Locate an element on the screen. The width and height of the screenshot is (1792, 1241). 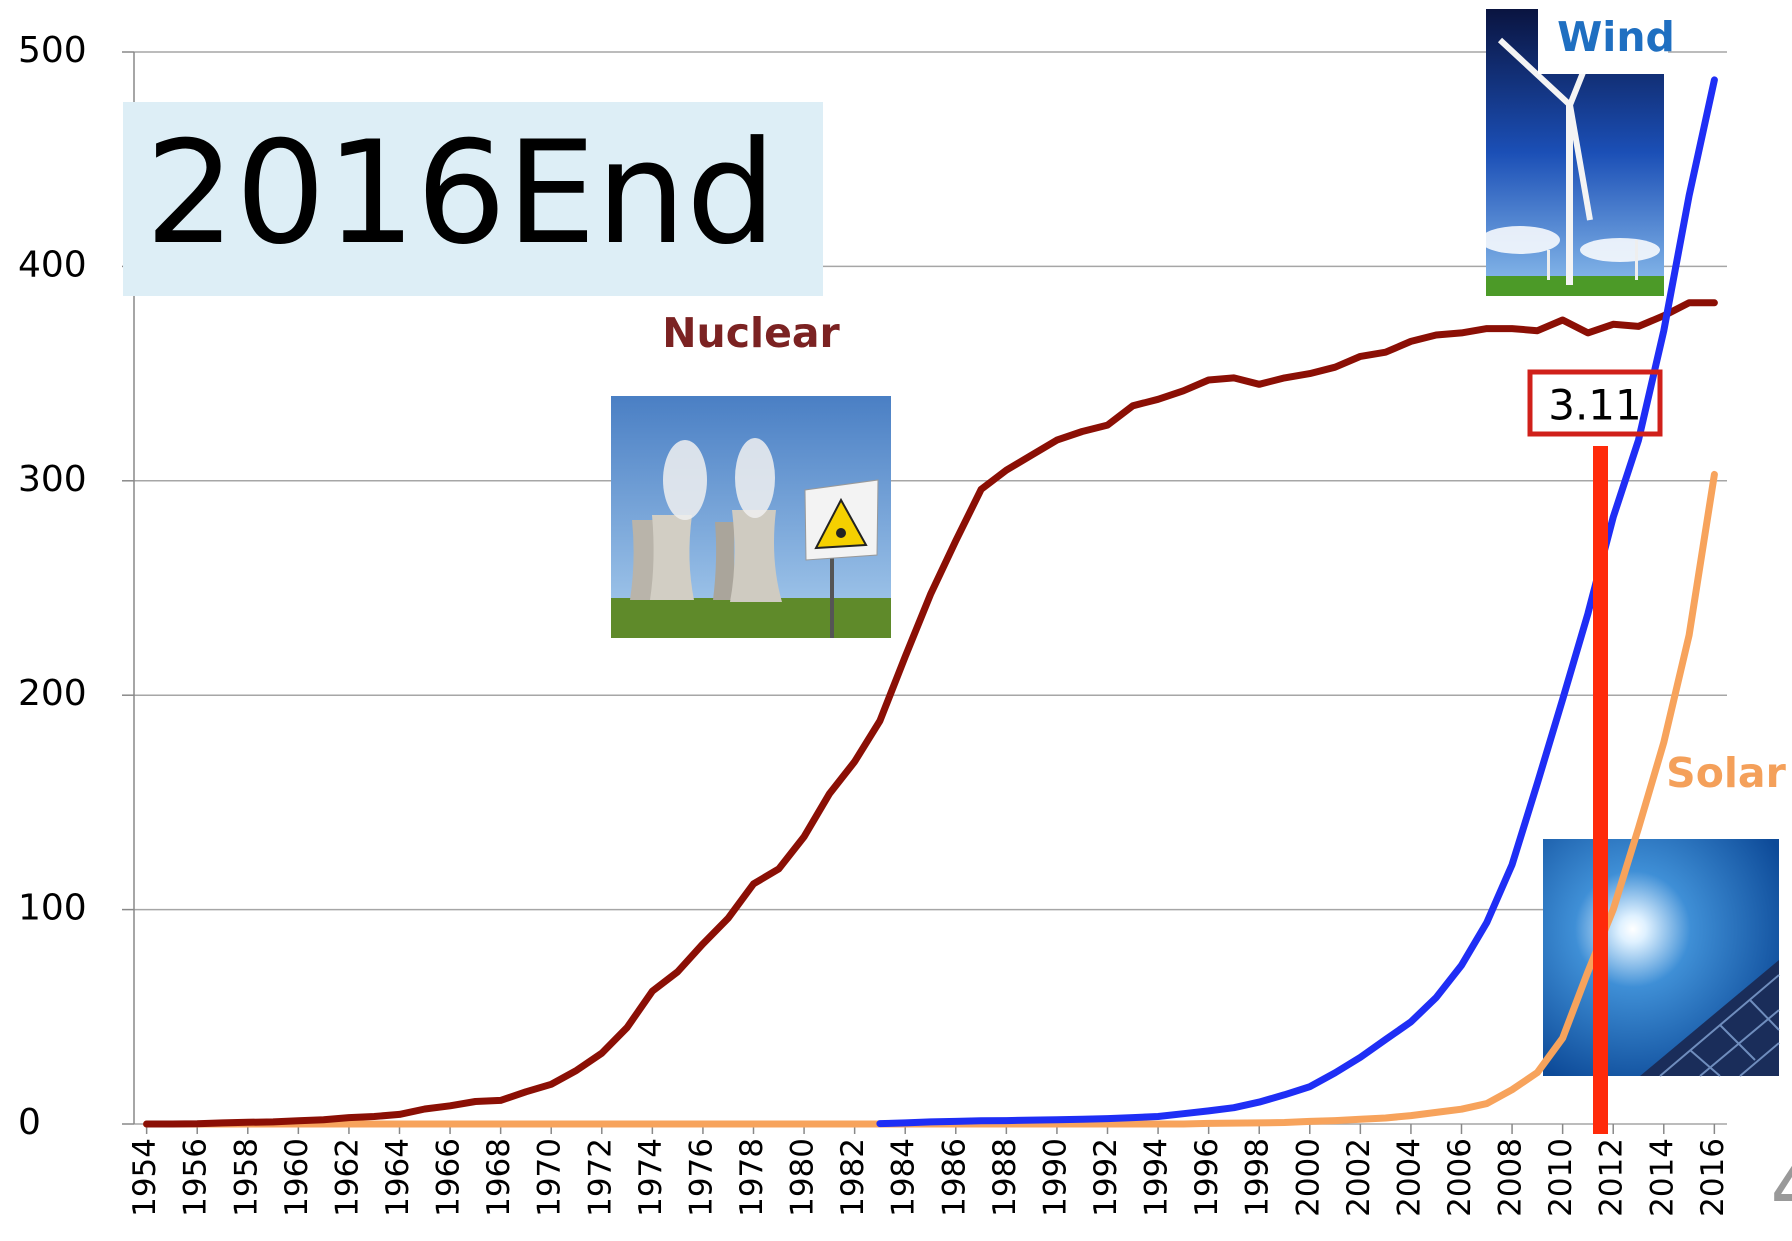
series-label: Solar is located at coordinates (1726, 773).